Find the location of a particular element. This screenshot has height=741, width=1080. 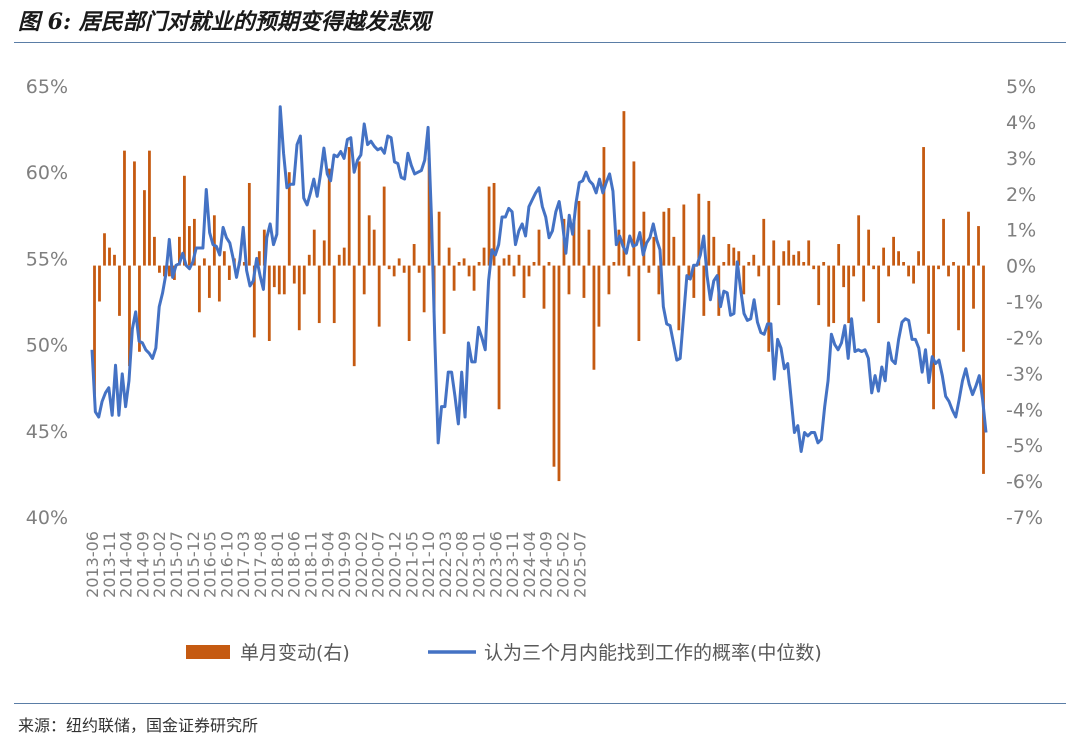

x-tick-label: 2025-07 is located at coordinates (579, 564).